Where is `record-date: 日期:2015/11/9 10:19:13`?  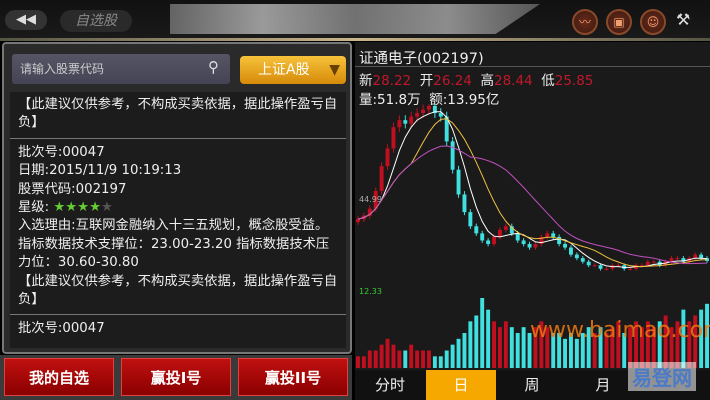
record-date: 日期:2015/11/9 10:19:13 is located at coordinates (100, 171).